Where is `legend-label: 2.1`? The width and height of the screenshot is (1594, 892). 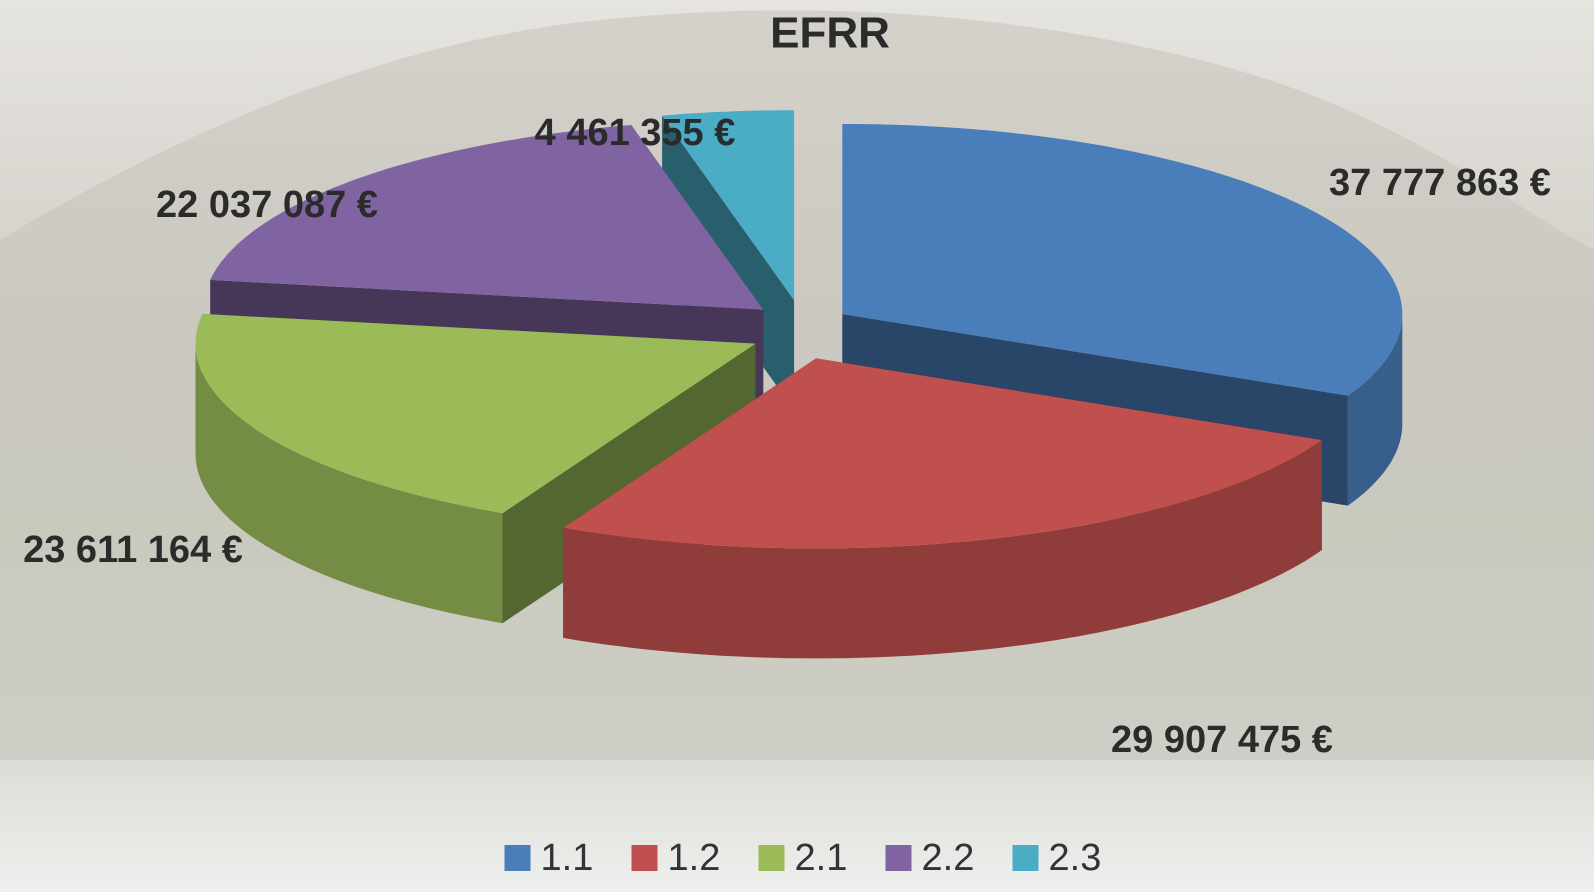
legend-label: 2.1 is located at coordinates (821, 858).